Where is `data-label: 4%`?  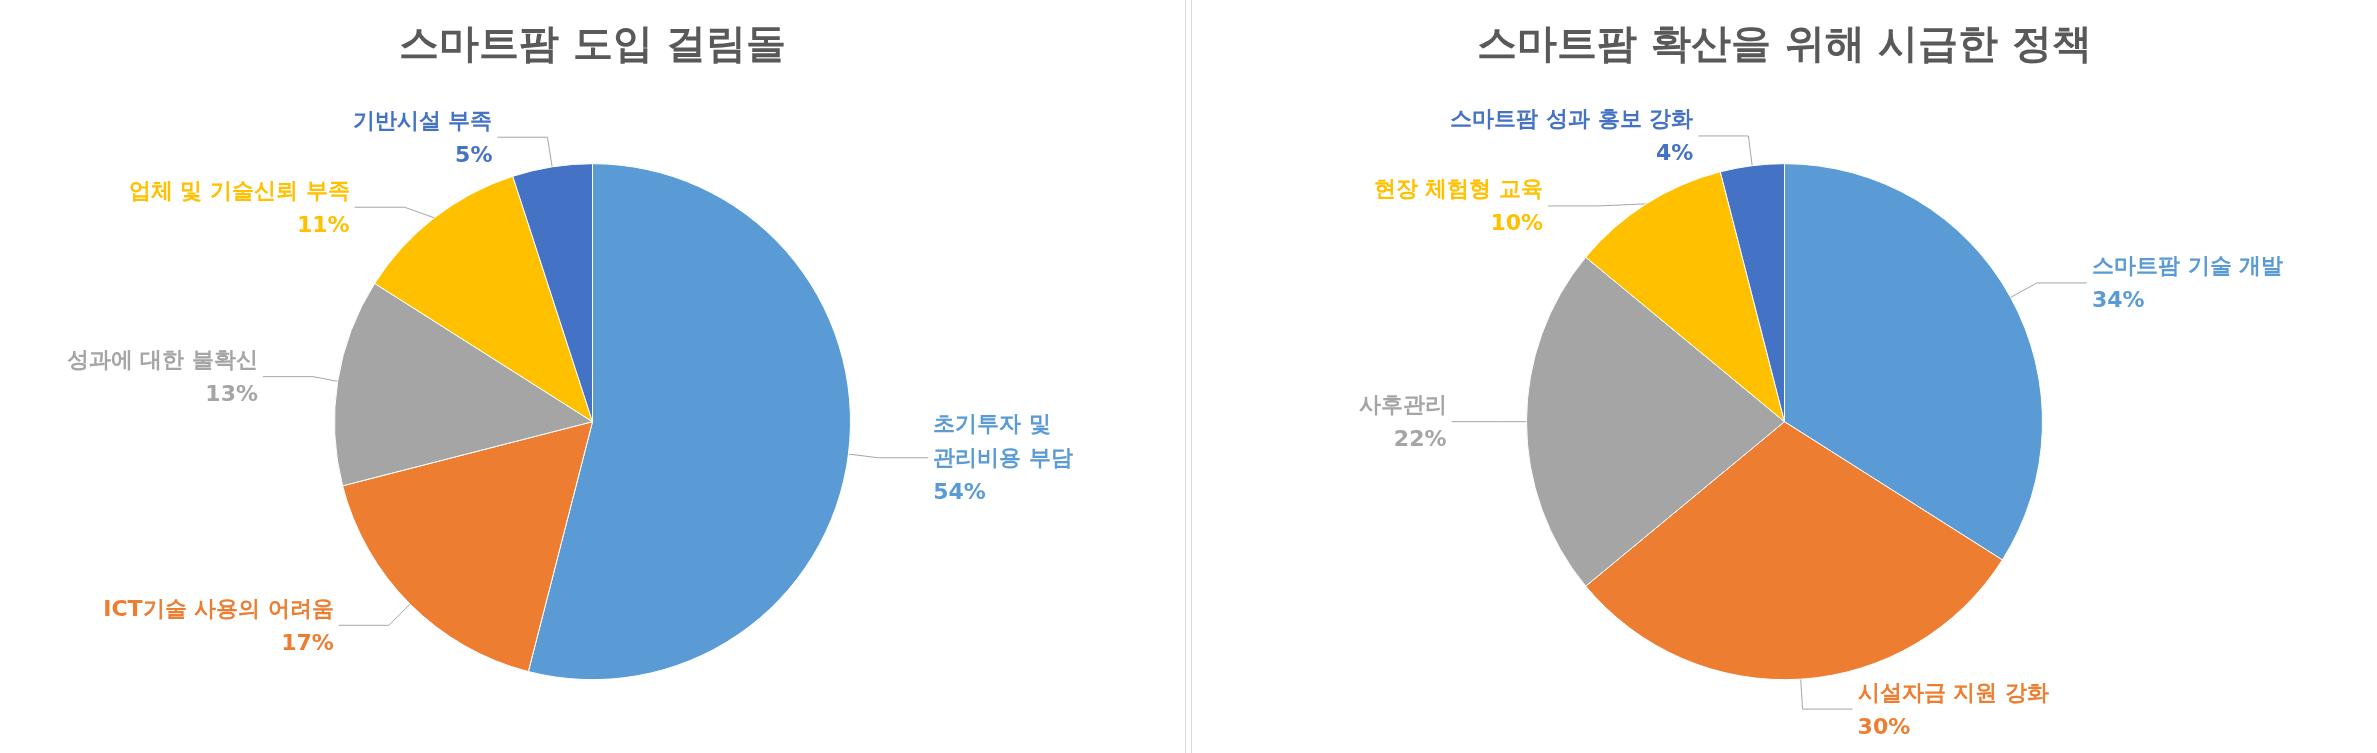
data-label: 4% is located at coordinates (1675, 153).